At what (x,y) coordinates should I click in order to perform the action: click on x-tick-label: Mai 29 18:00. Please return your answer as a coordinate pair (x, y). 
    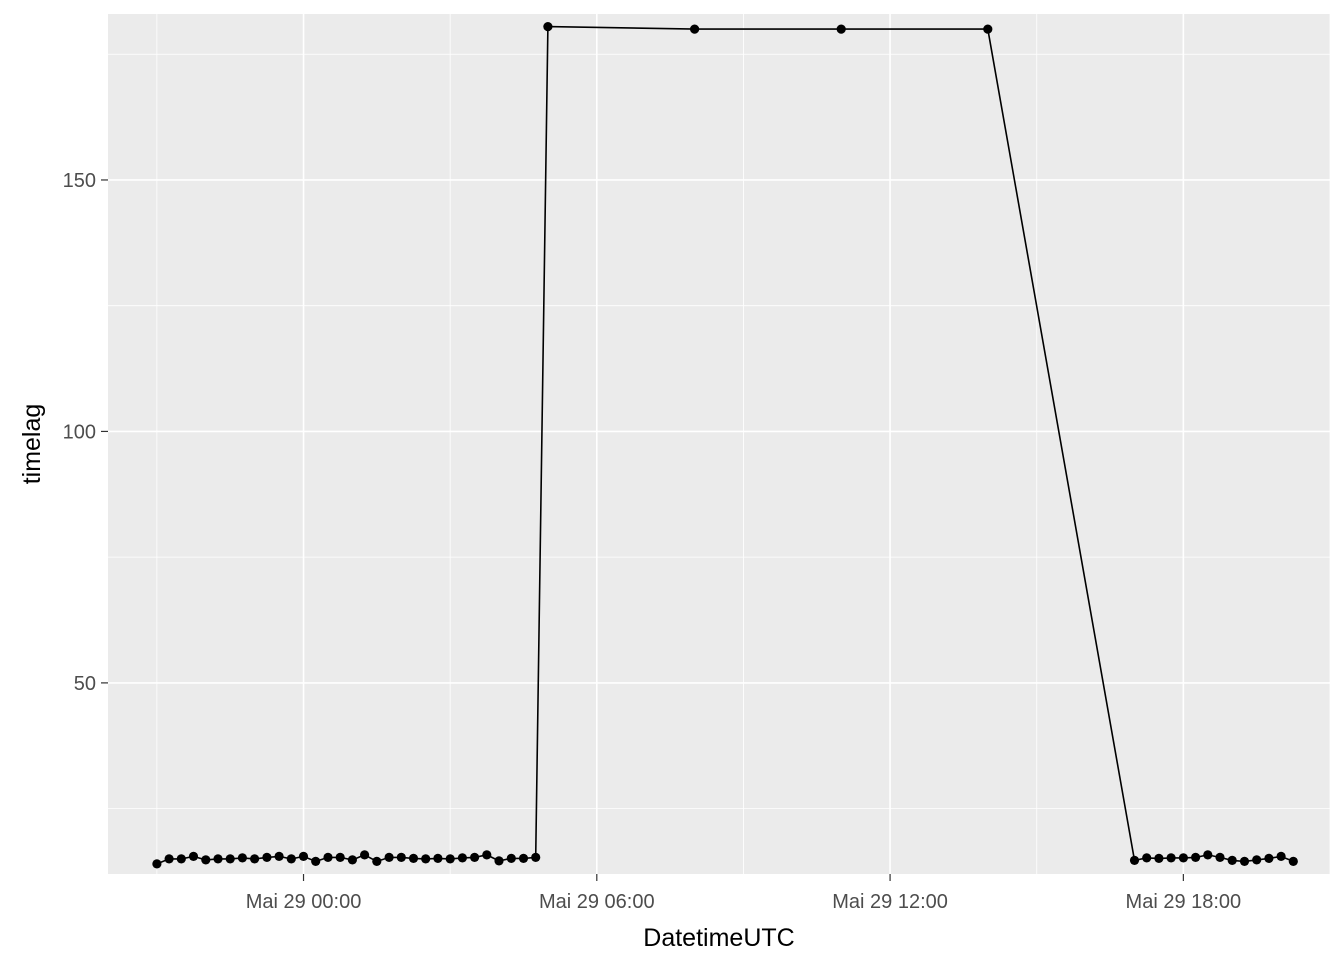
    Looking at the image, I should click on (1184, 902).